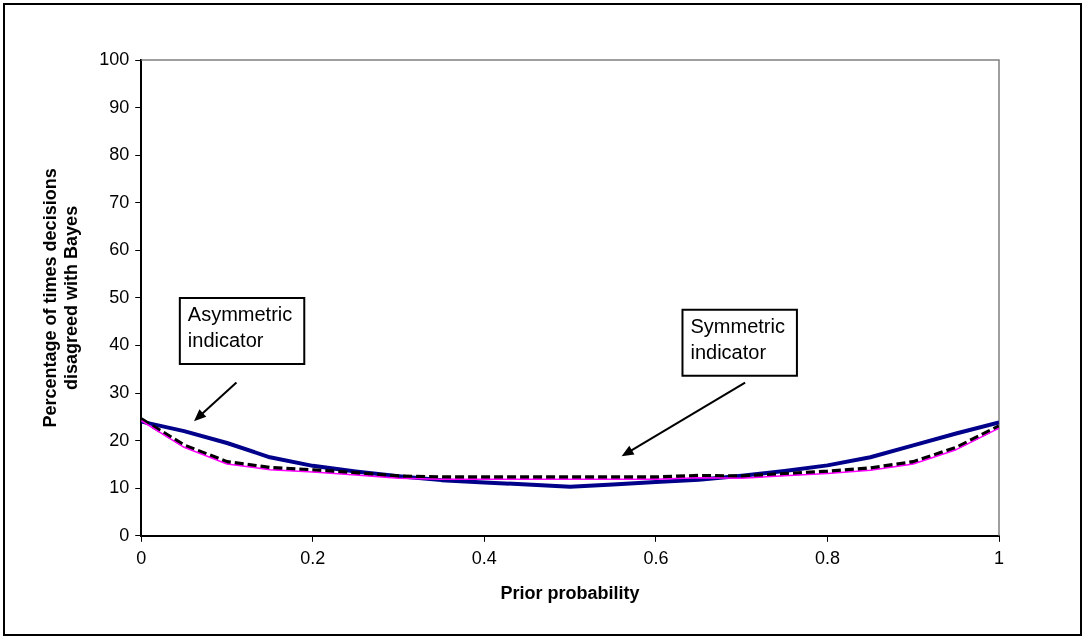 Image resolution: width=1089 pixels, height=643 pixels. Describe the element at coordinates (240, 327) in the screenshot. I see `annotation: Asymmetric indicator` at that location.